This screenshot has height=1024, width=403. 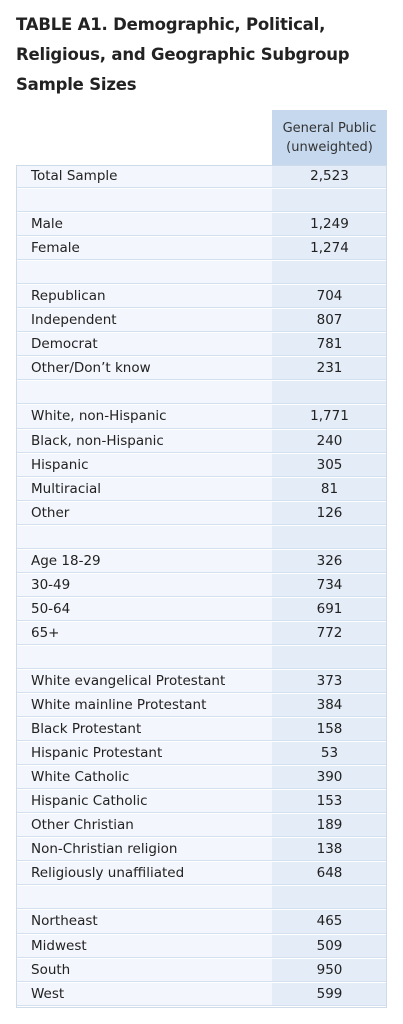 What do you see at coordinates (144, 850) in the screenshot?
I see `row-label: Non-Christian religion` at bounding box center [144, 850].